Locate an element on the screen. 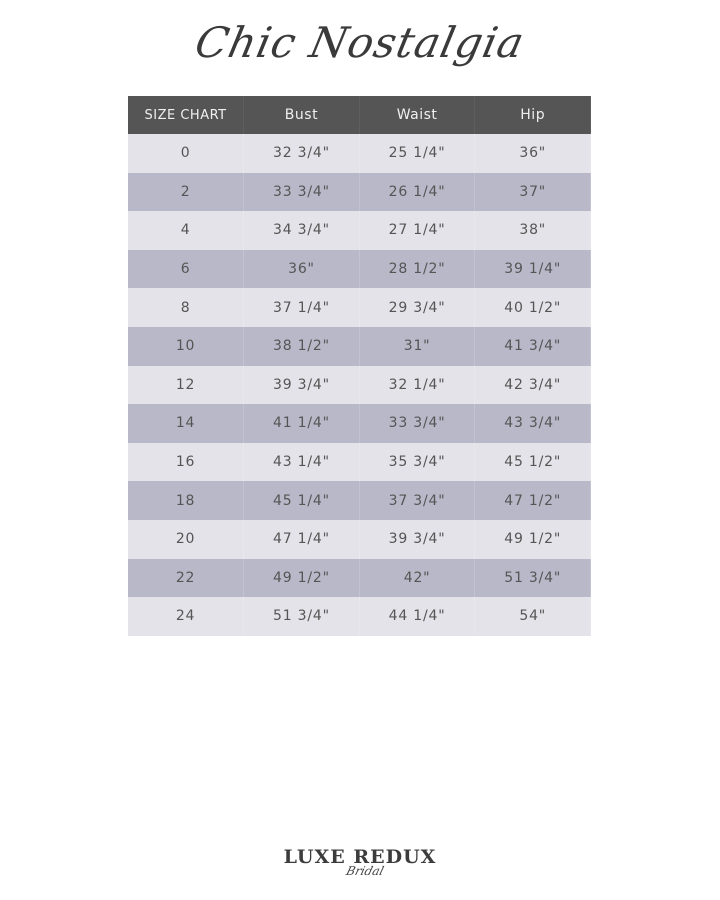 This screenshot has width=720, height=900. cell-hip: 49 1/2" is located at coordinates (532, 539).